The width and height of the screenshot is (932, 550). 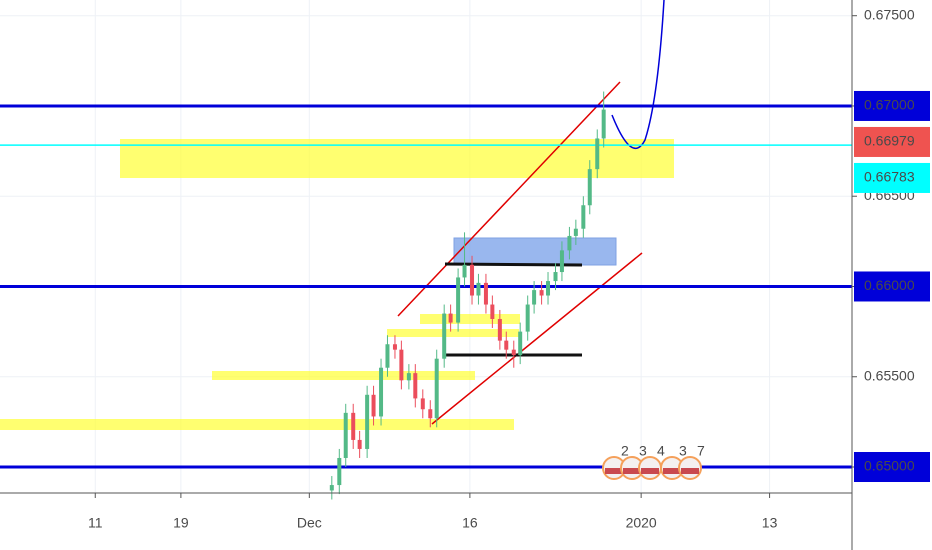 I want to click on price-label: 0.66783, so click(x=889, y=177).